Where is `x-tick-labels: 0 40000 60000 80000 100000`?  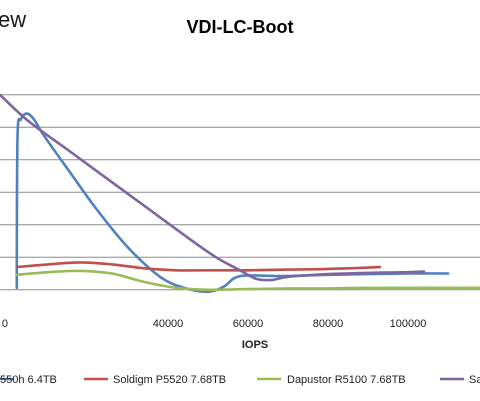 x-tick-labels: 0 40000 60000 80000 100000 is located at coordinates (214, 324).